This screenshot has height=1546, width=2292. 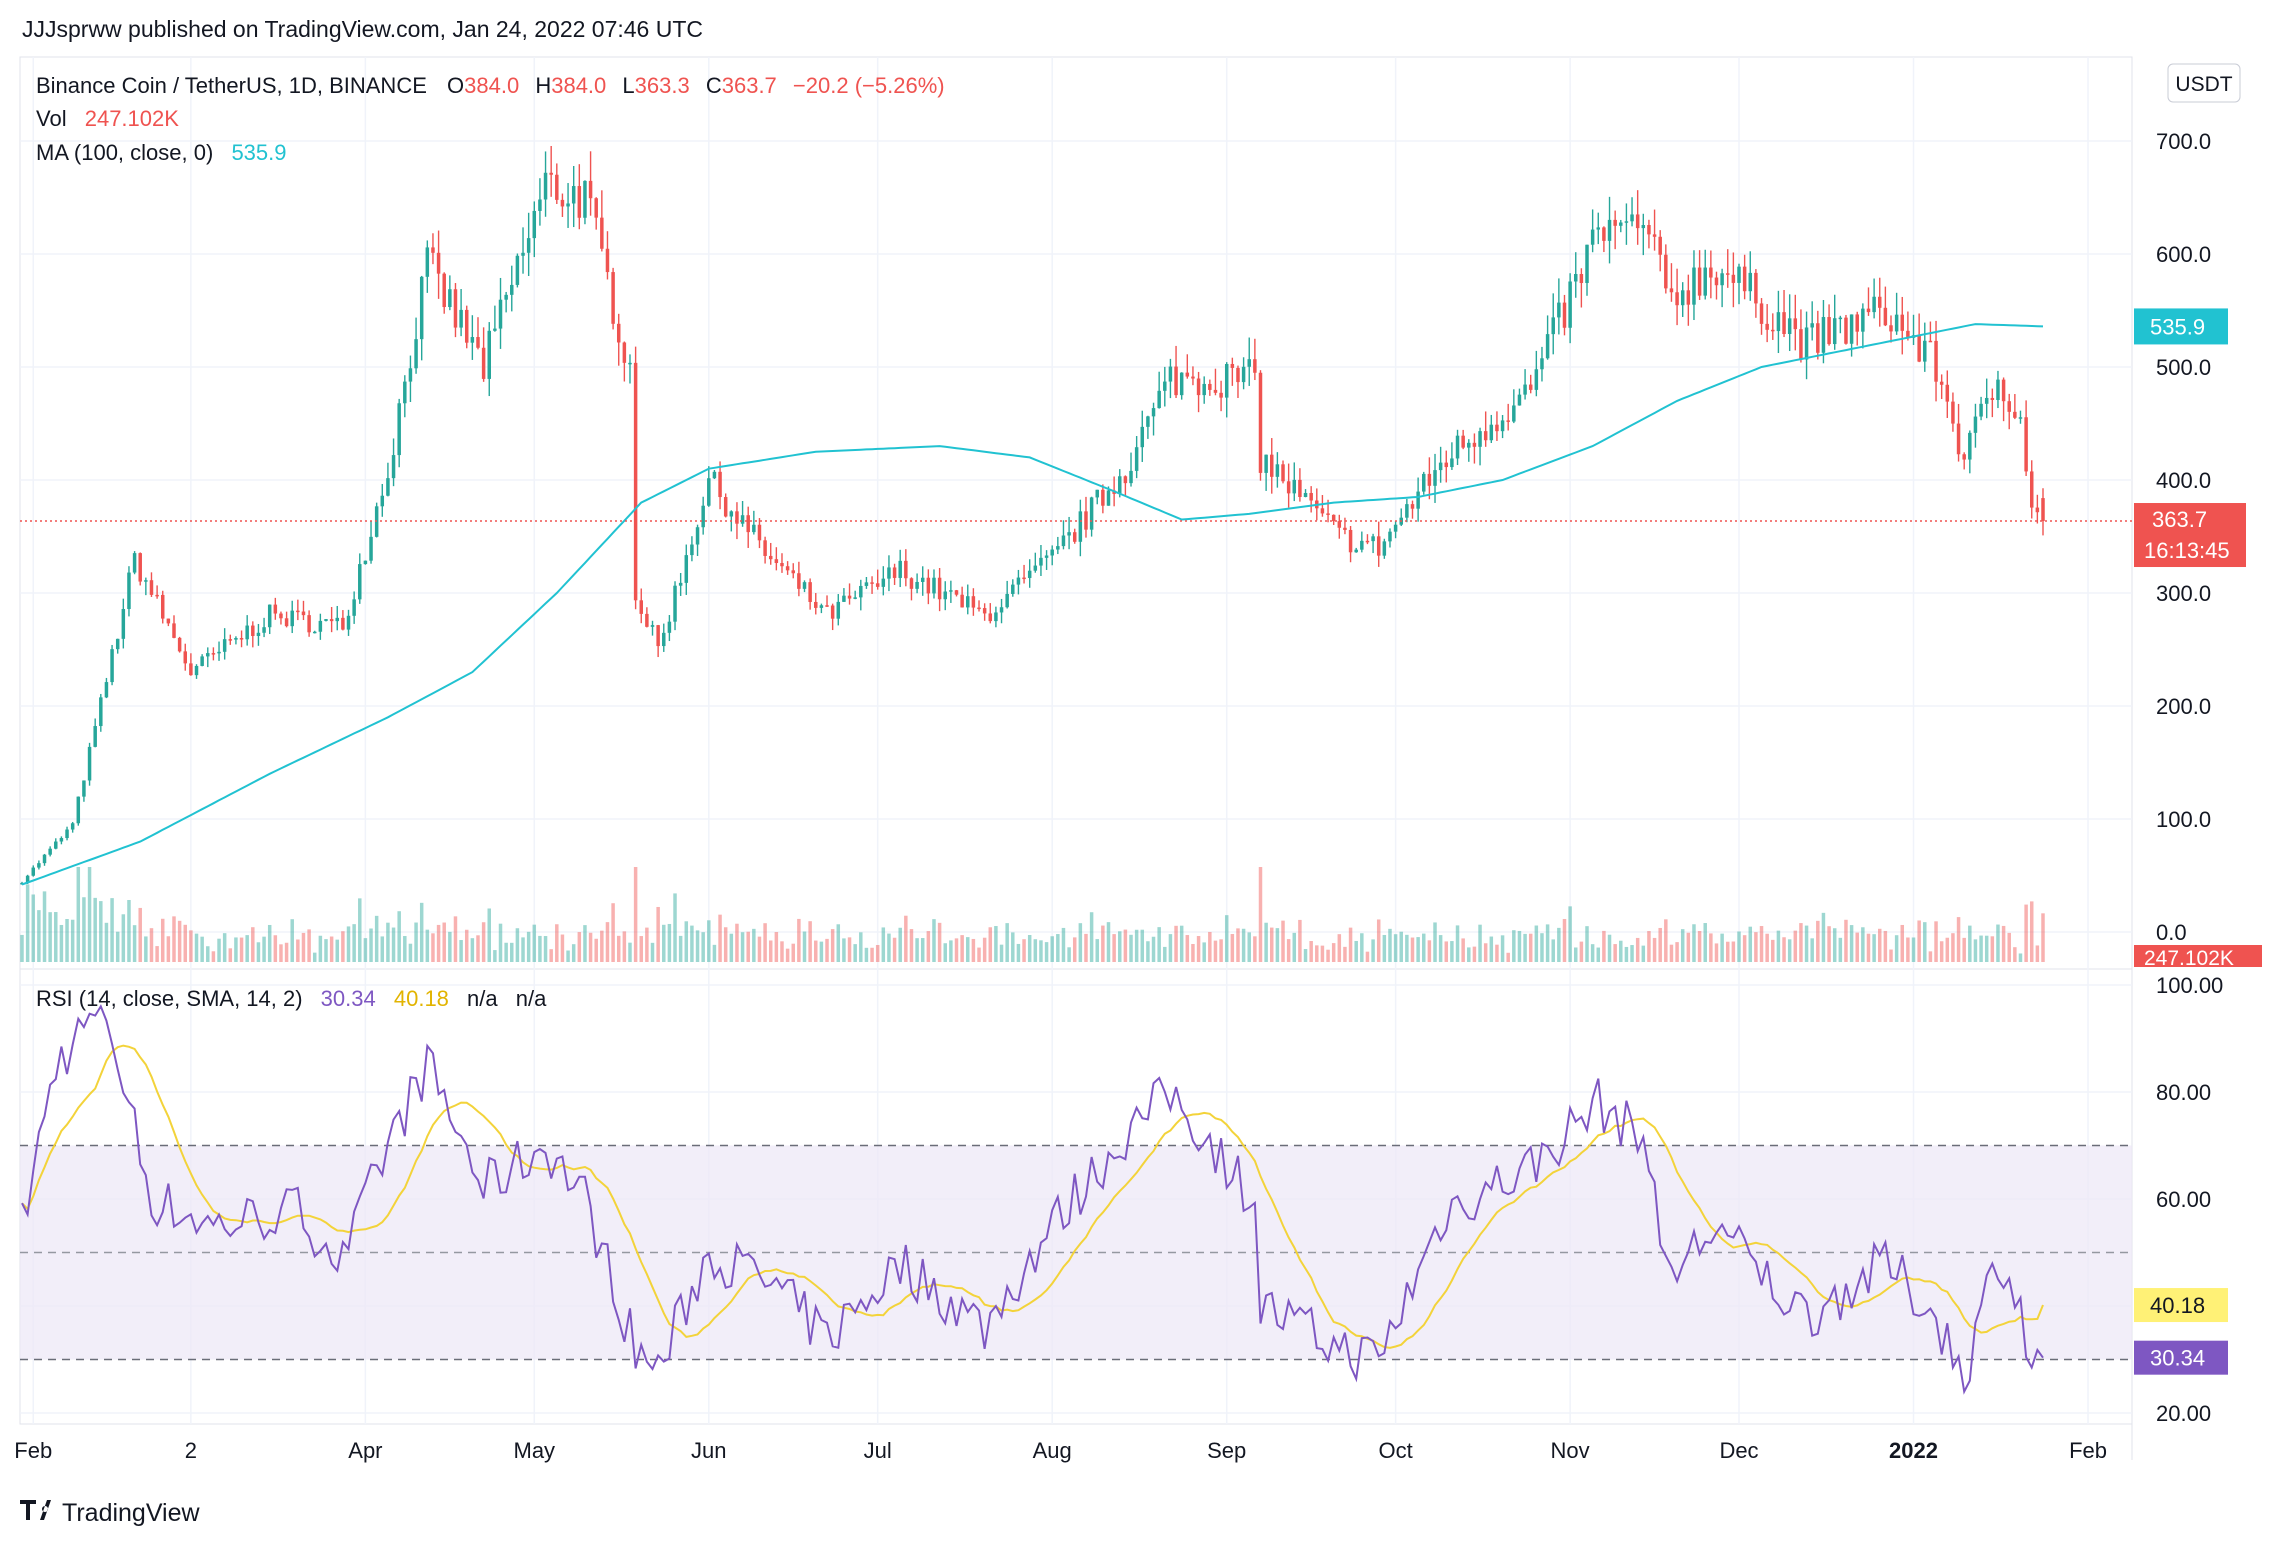 What do you see at coordinates (2204, 83) in the screenshot?
I see `currency-button` at bounding box center [2204, 83].